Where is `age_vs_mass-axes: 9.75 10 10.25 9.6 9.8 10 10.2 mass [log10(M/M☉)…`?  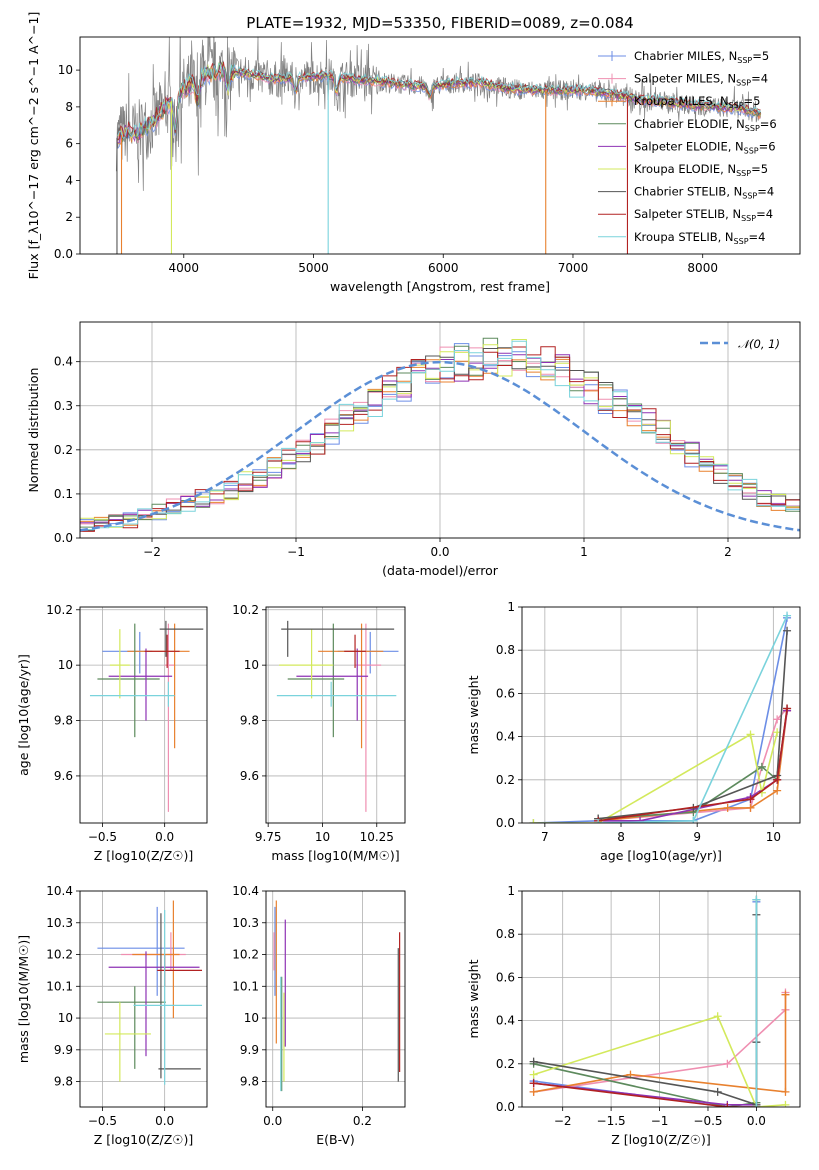
age_vs_mass-axes: 9.75 10 10.25 9.6 9.8 10 10.2 mass [log10(M/M☉)… is located at coordinates (318, 733).